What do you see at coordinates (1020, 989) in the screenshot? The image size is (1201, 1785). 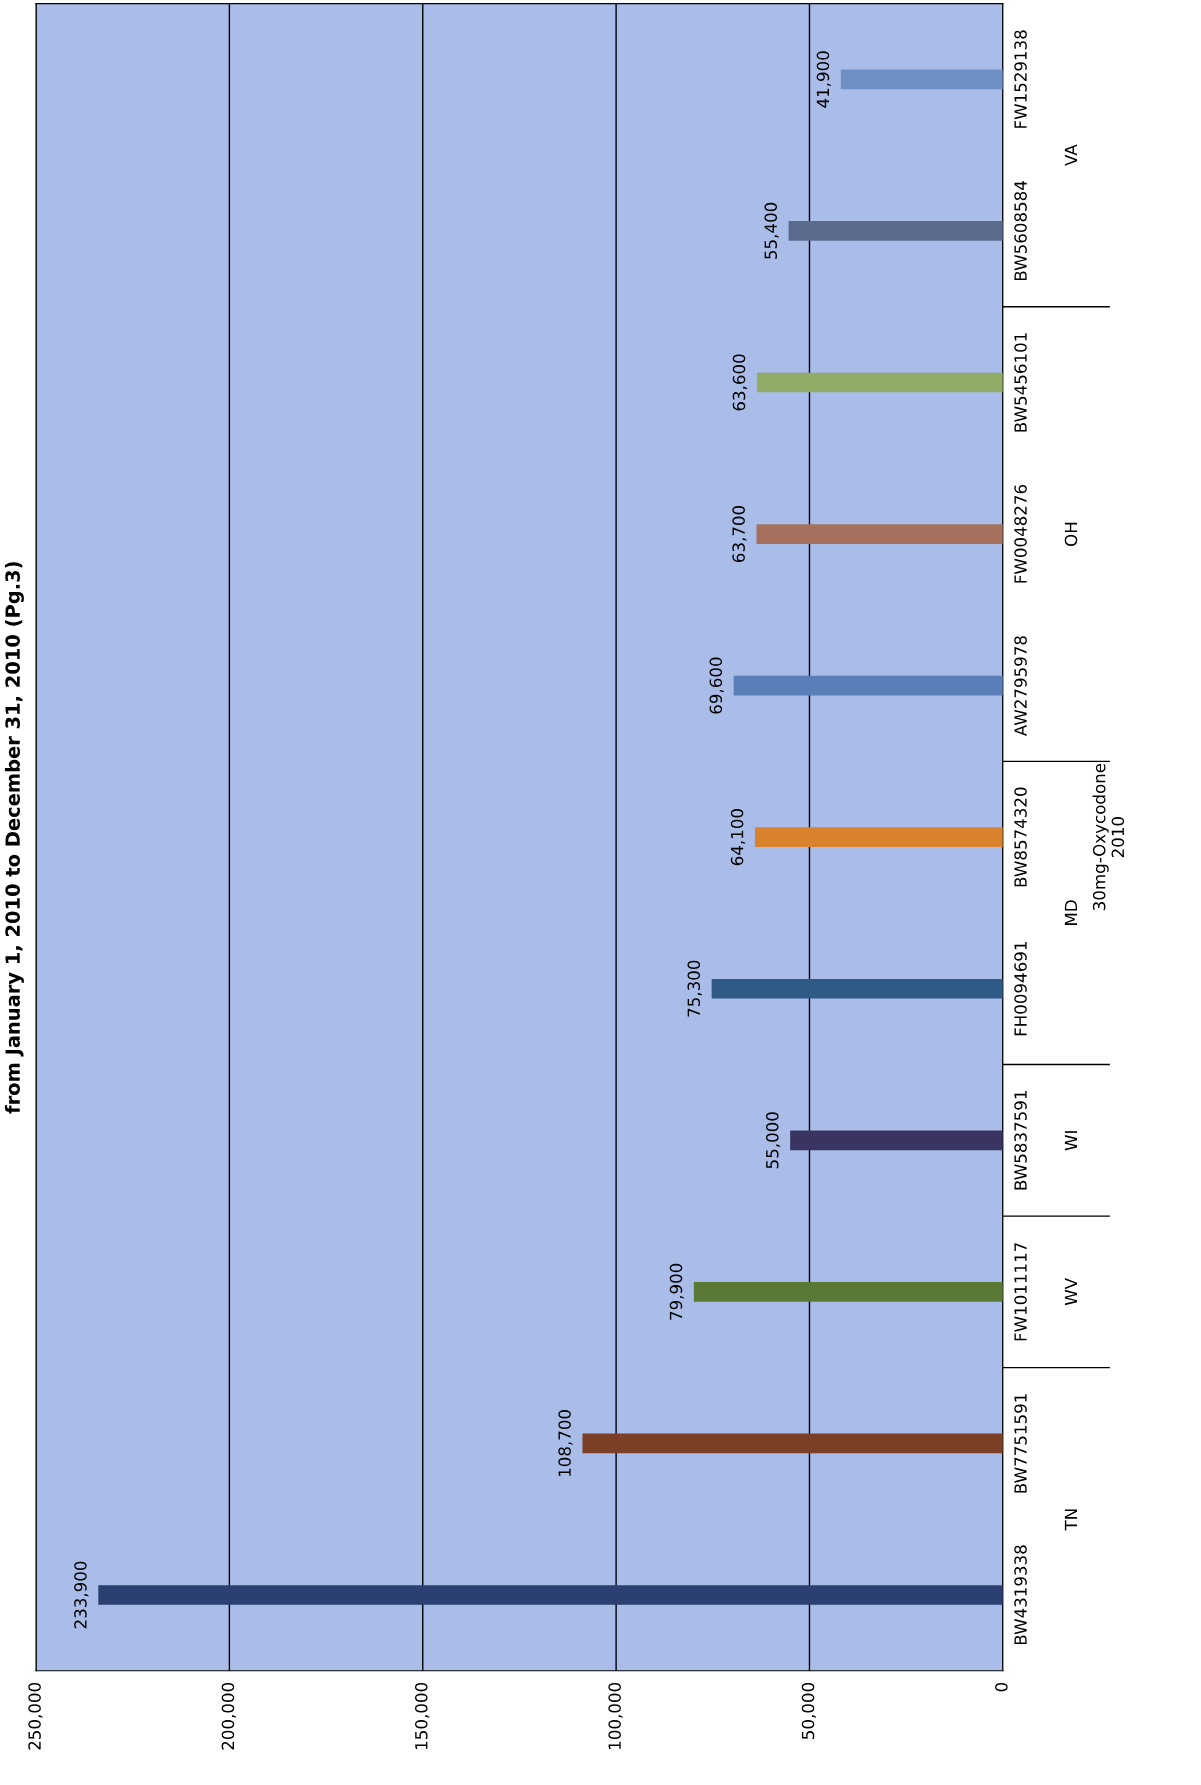 I see `y-tick-label: FH0094691` at bounding box center [1020, 989].